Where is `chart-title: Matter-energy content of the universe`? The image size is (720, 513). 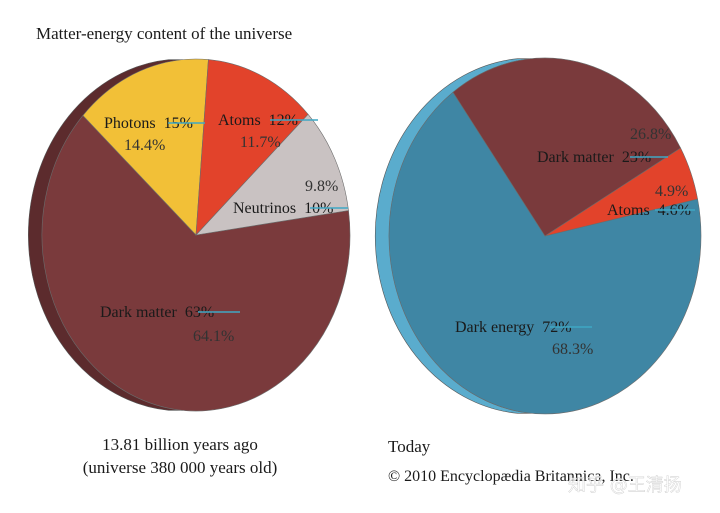
chart-title: Matter-energy content of the universe is located at coordinates (164, 33).